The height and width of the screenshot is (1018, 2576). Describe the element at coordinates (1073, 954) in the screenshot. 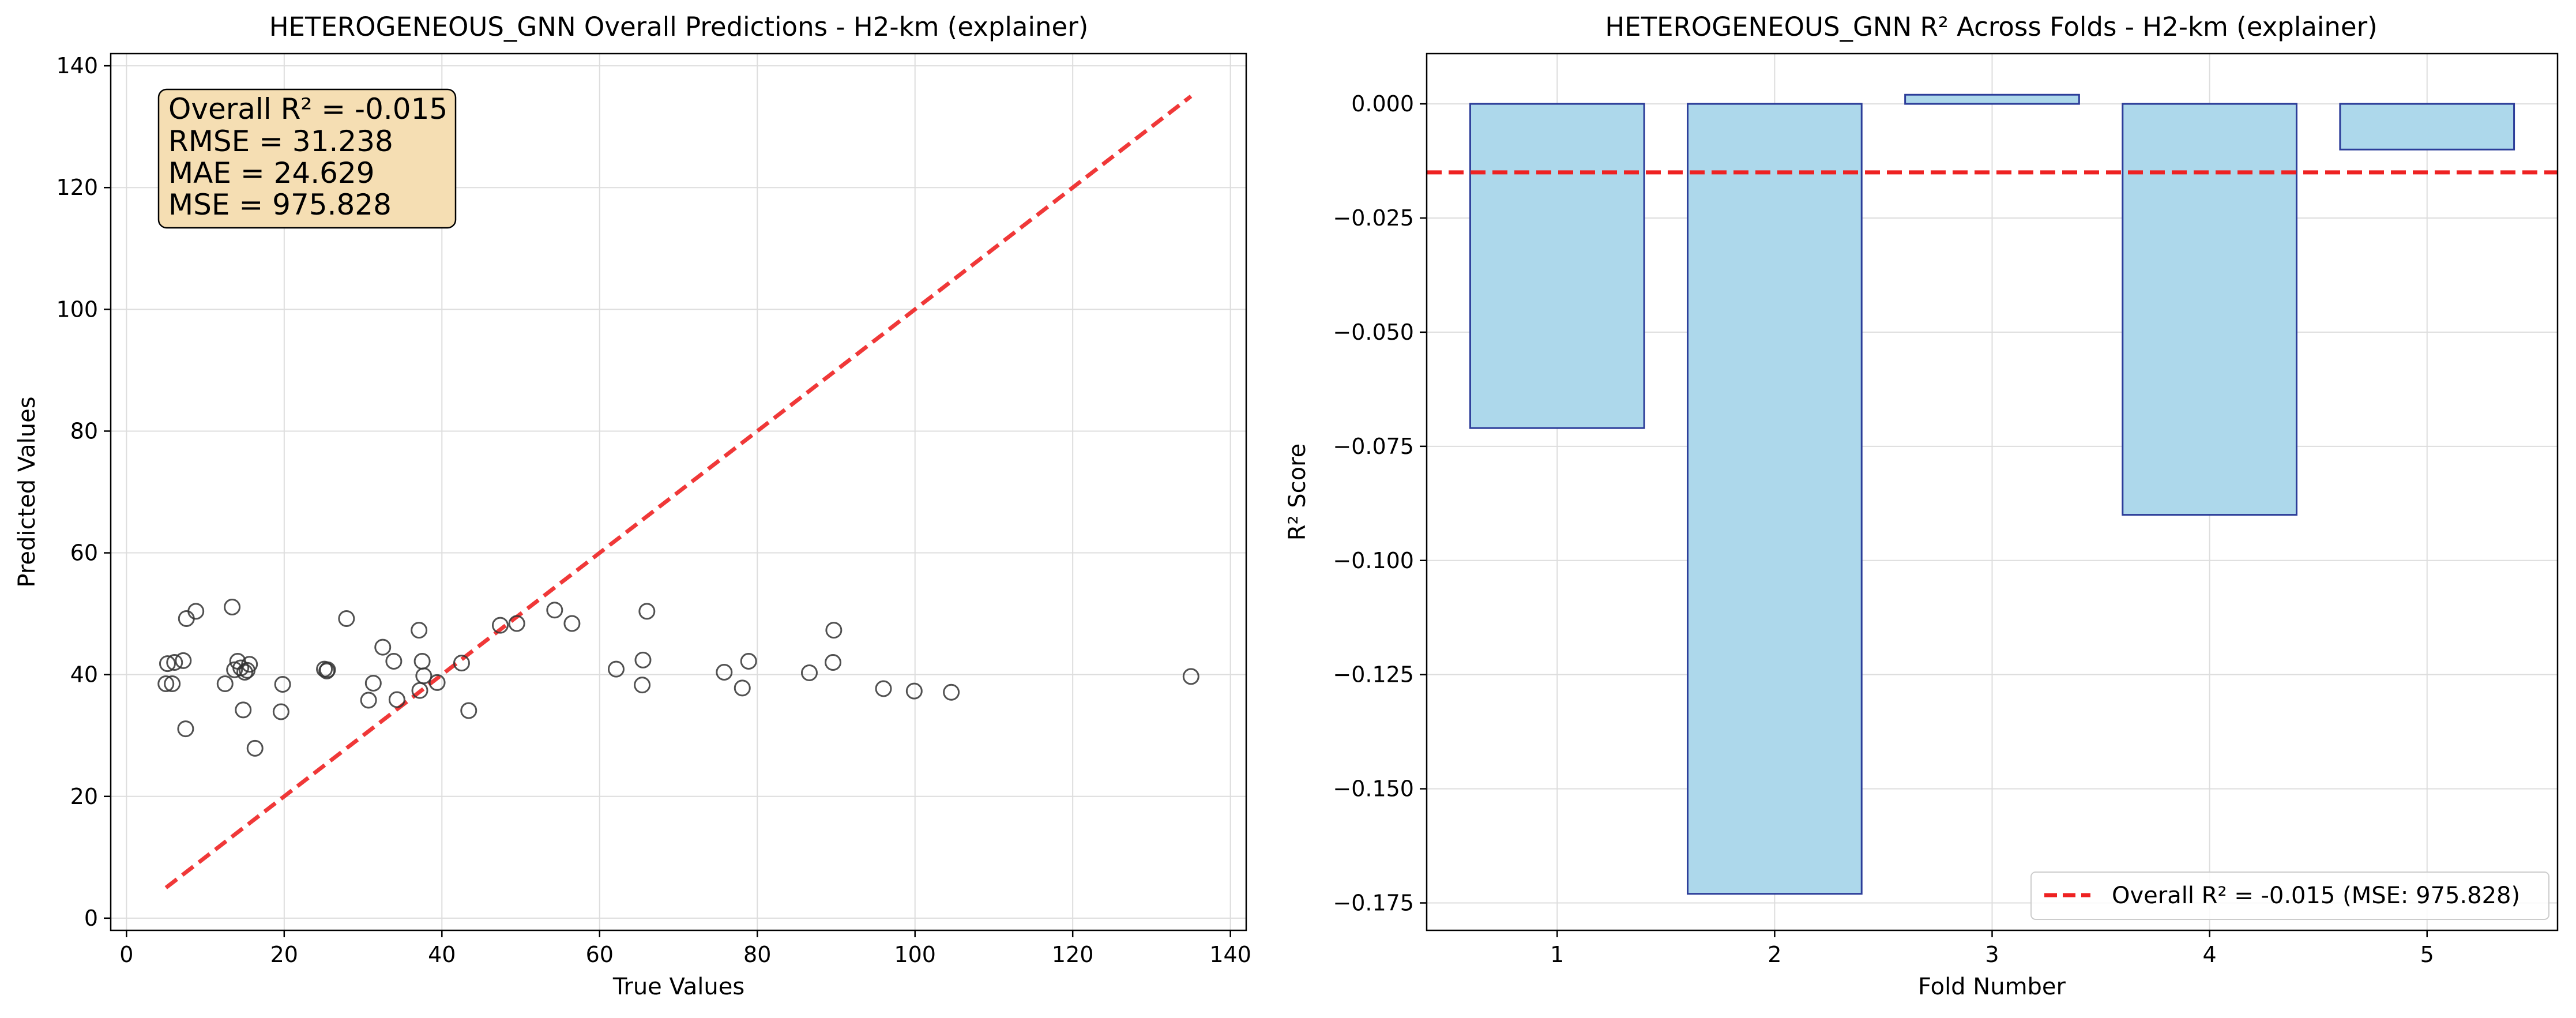

I see `scatter-x-tick-label: 120` at that location.